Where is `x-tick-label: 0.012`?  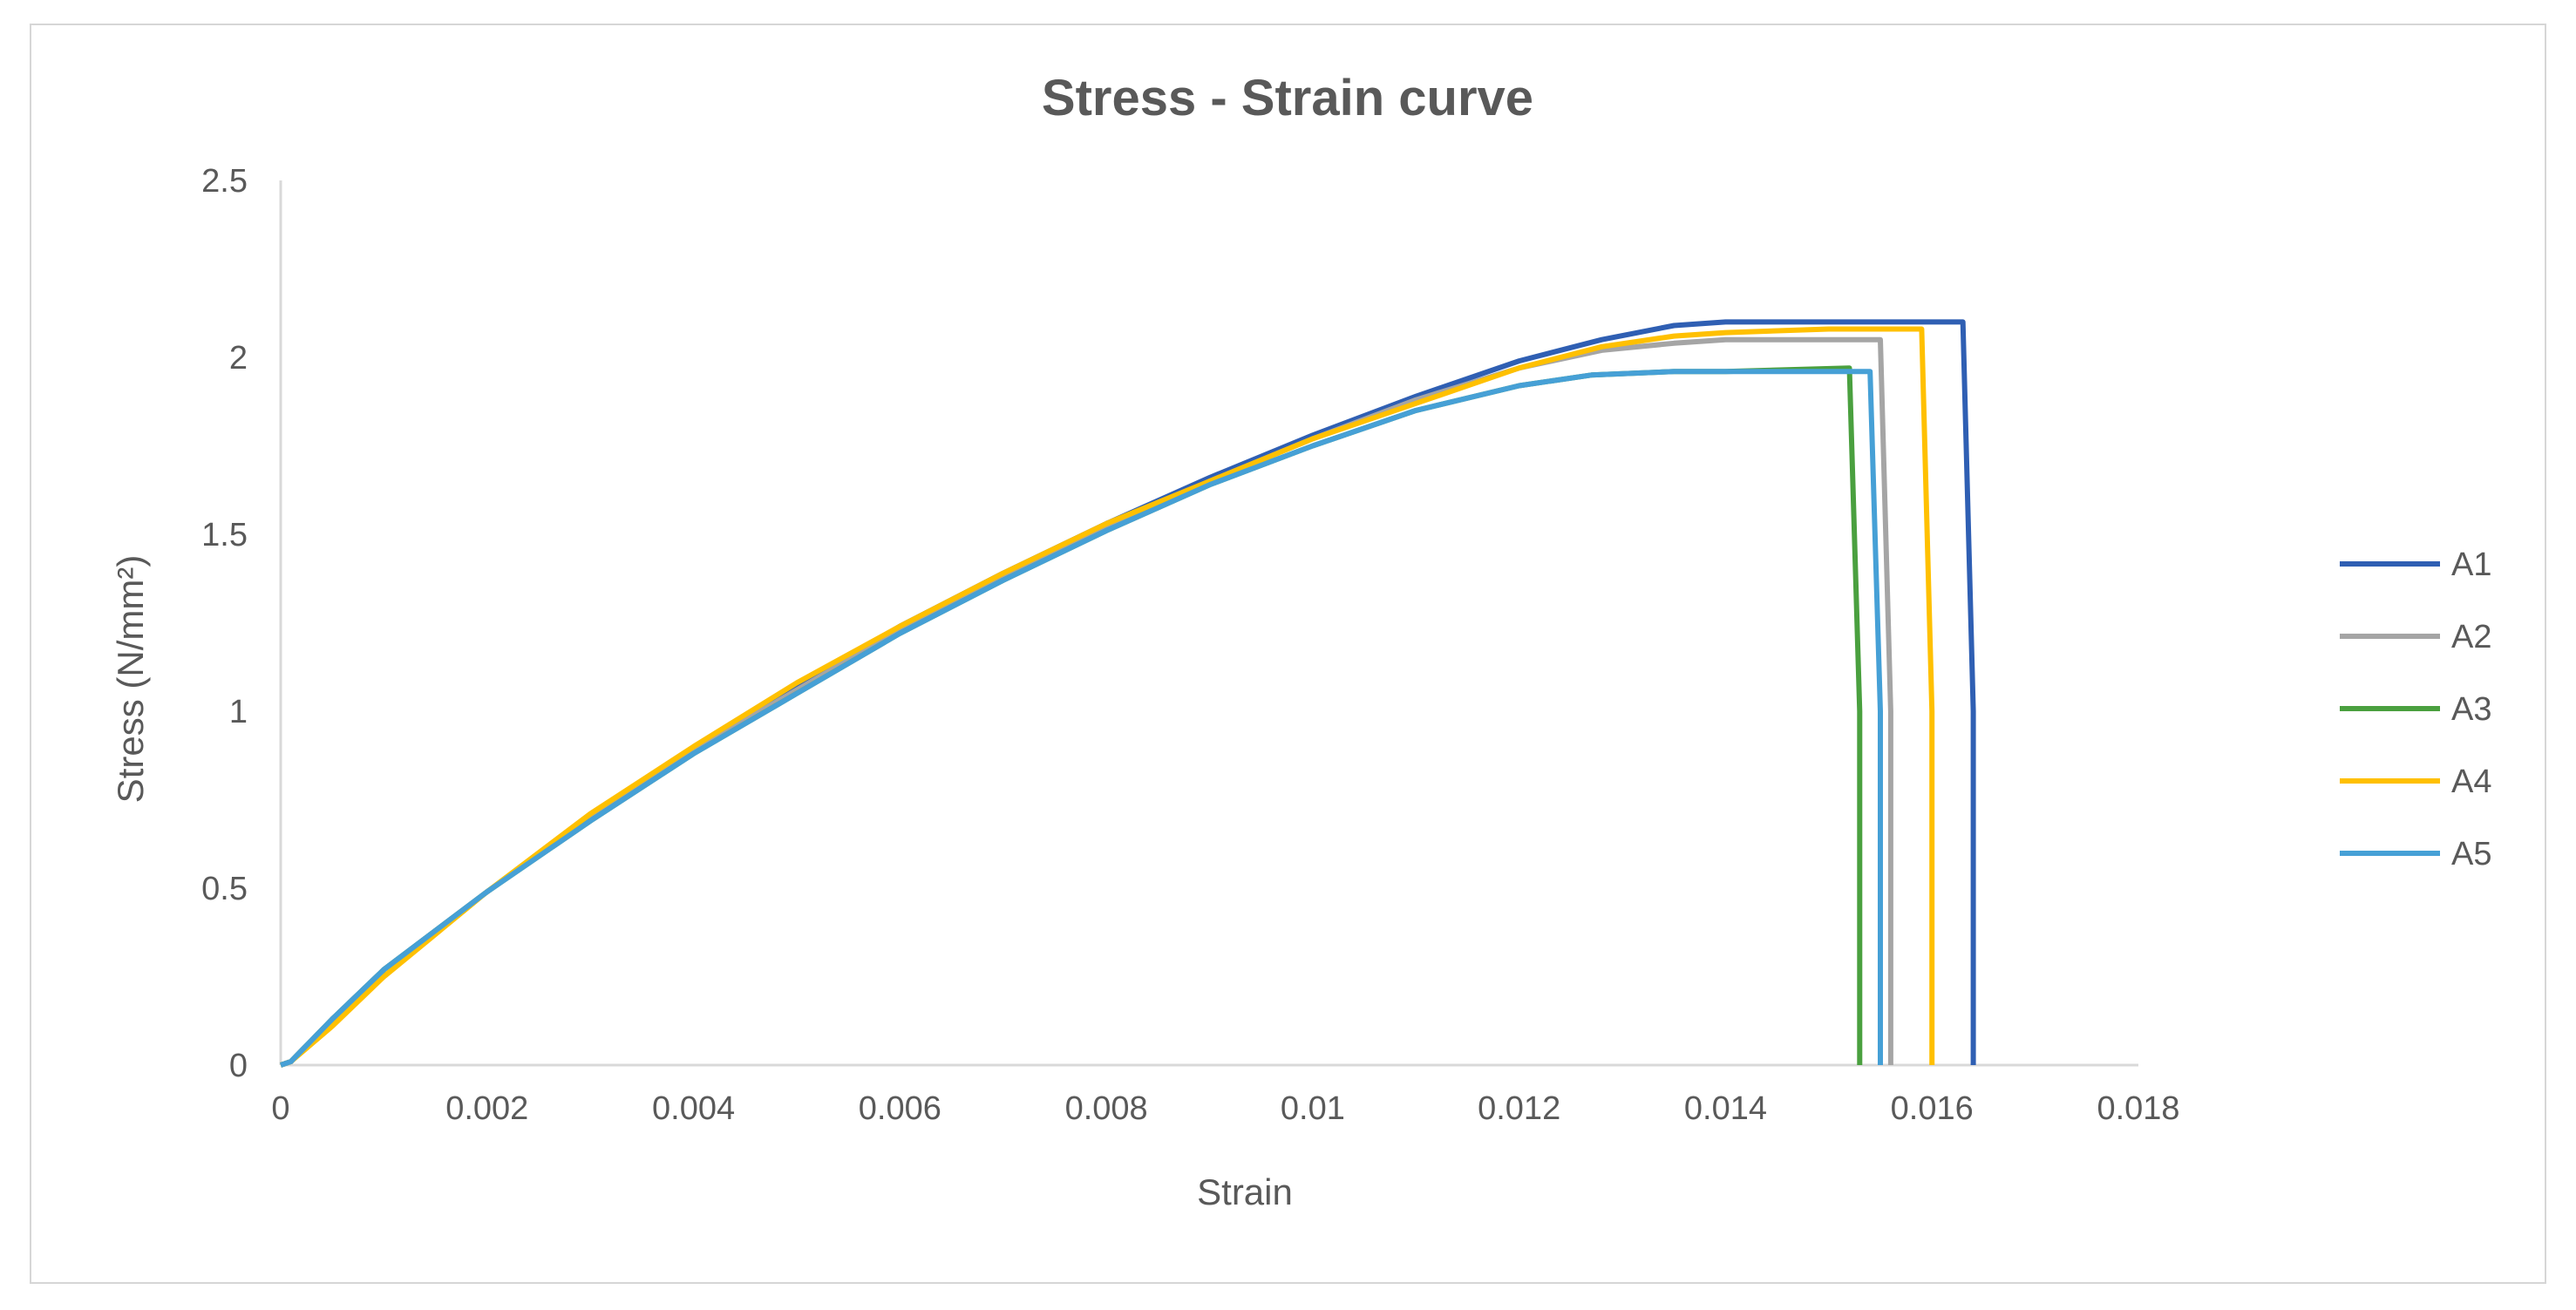
x-tick-label: 0.012 is located at coordinates (1519, 1109).